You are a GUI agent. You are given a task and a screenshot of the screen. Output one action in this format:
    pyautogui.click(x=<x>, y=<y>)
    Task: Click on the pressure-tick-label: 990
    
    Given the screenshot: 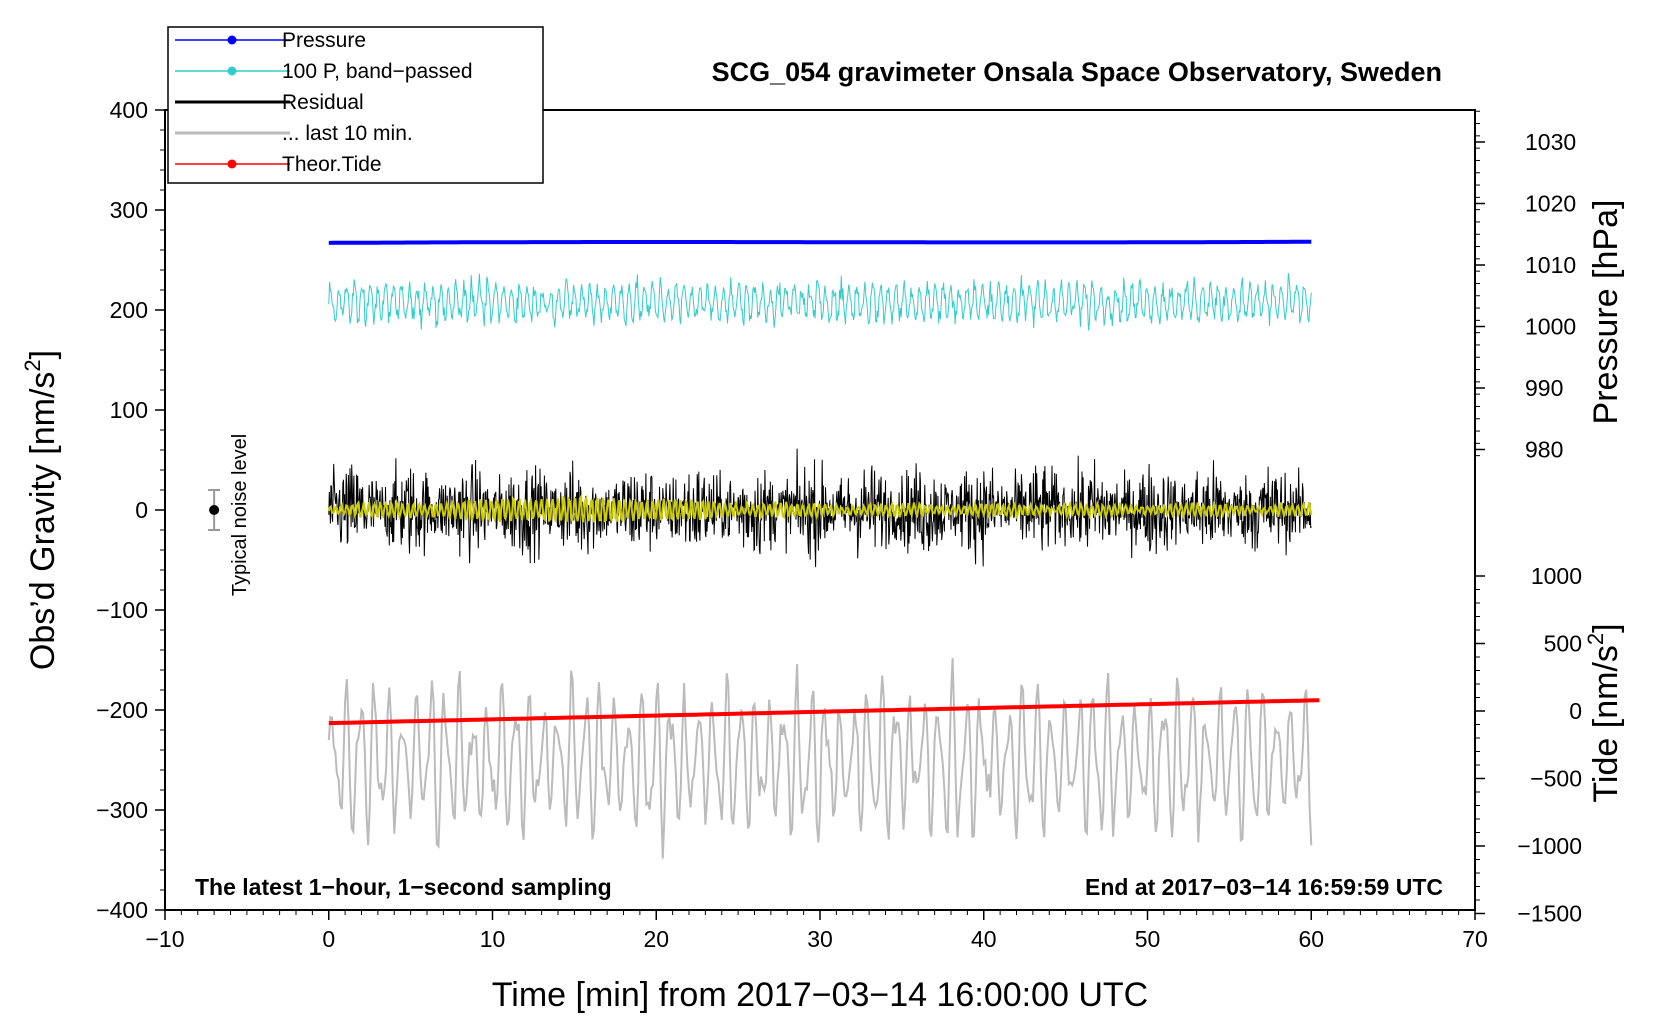 What is the action you would take?
    pyautogui.click(x=1544, y=388)
    